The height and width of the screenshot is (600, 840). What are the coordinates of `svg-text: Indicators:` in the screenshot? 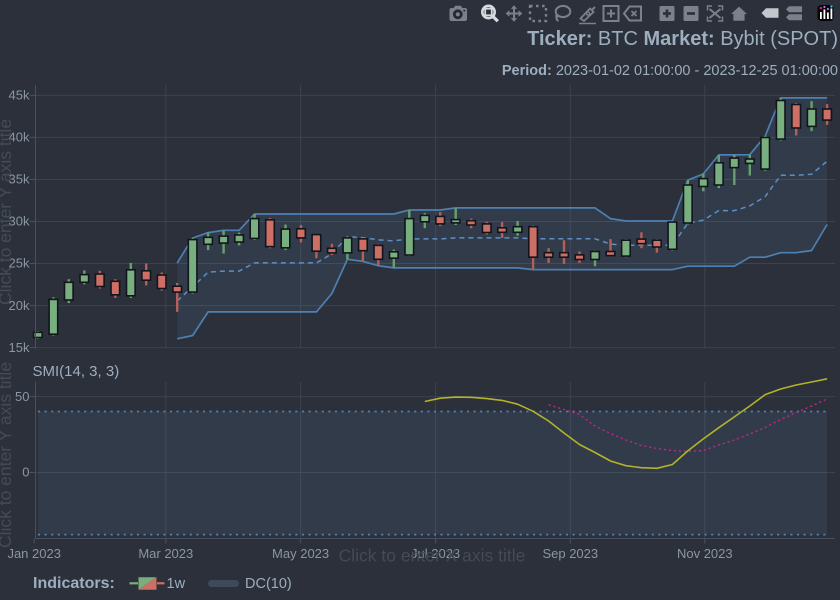 It's located at (74, 583).